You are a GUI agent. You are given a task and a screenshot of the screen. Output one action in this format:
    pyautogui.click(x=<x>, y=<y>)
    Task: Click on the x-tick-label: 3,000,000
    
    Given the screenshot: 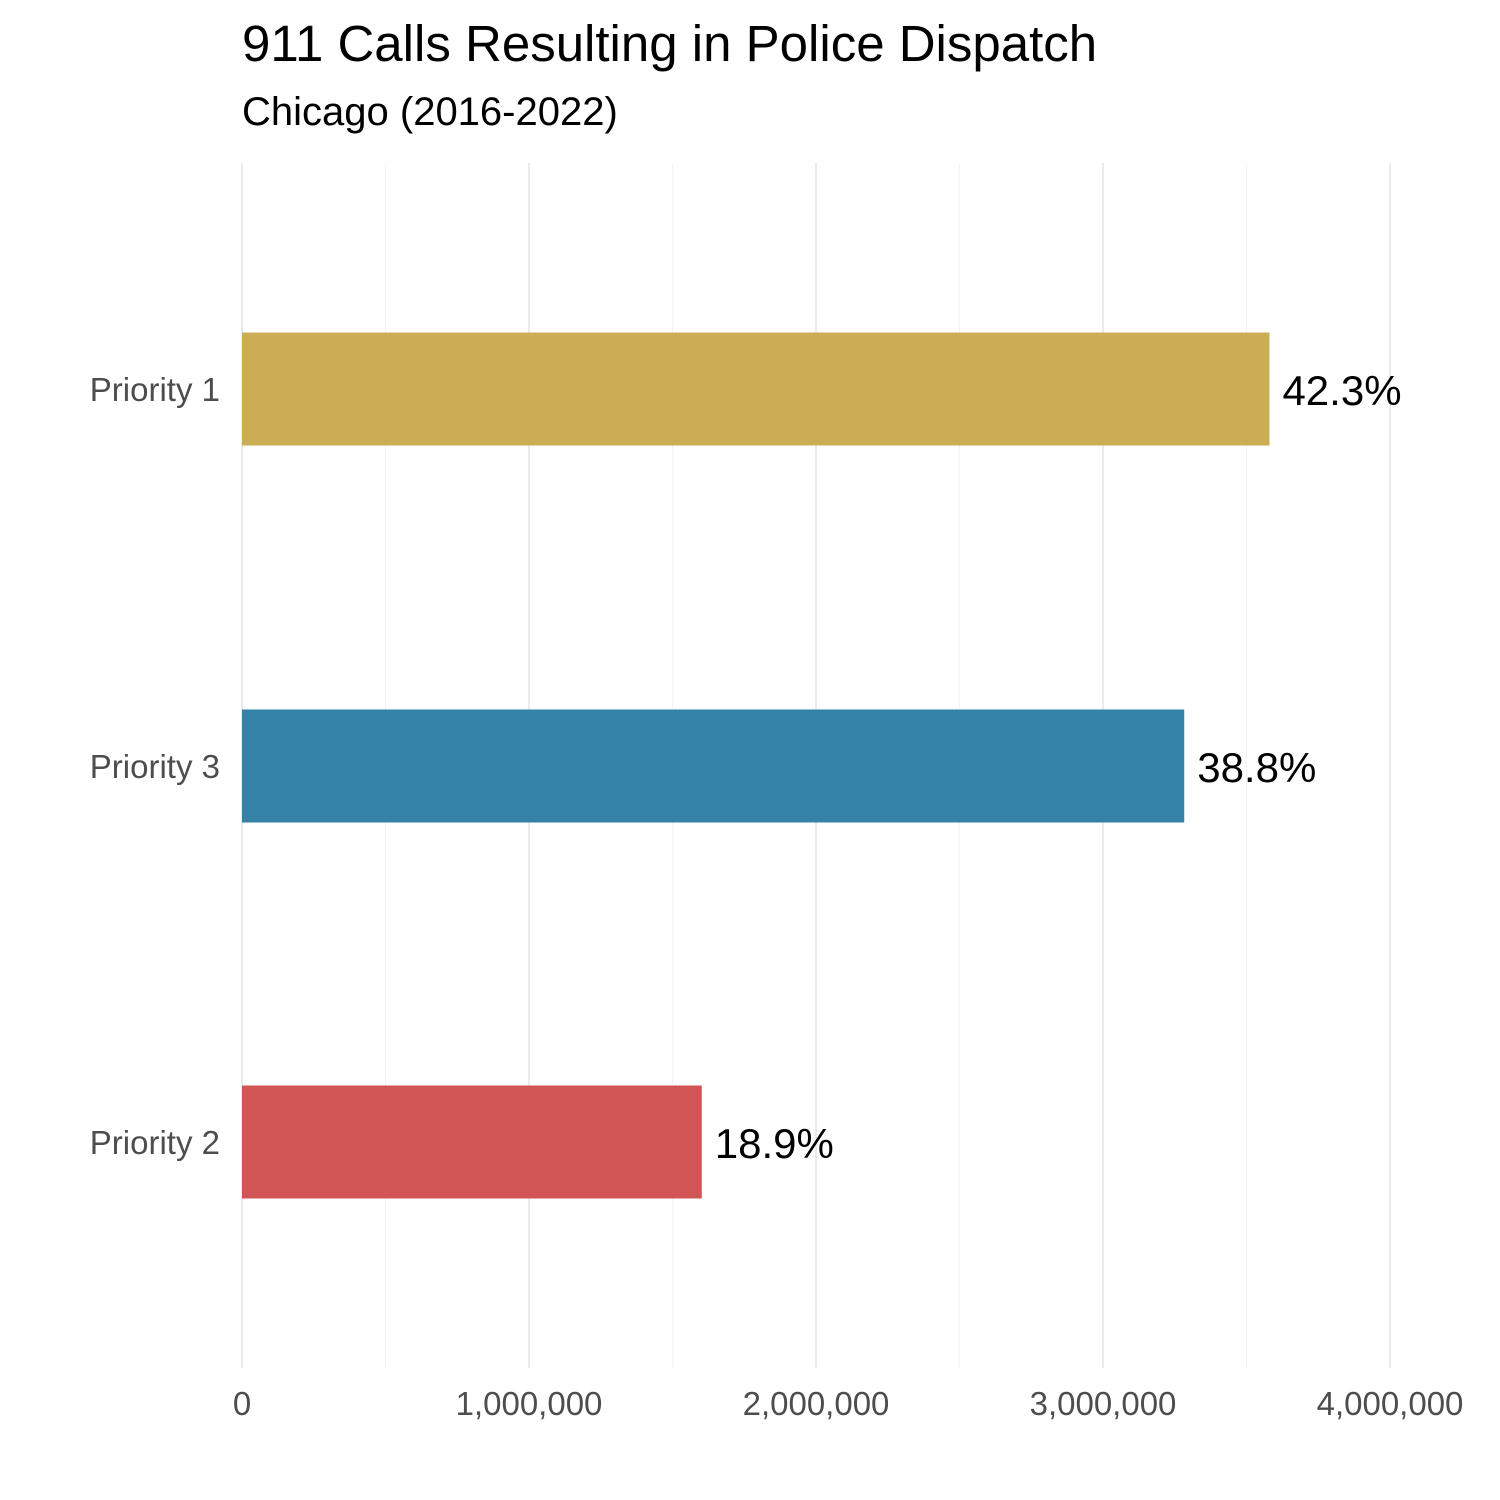 What is the action you would take?
    pyautogui.click(x=1103, y=1403)
    